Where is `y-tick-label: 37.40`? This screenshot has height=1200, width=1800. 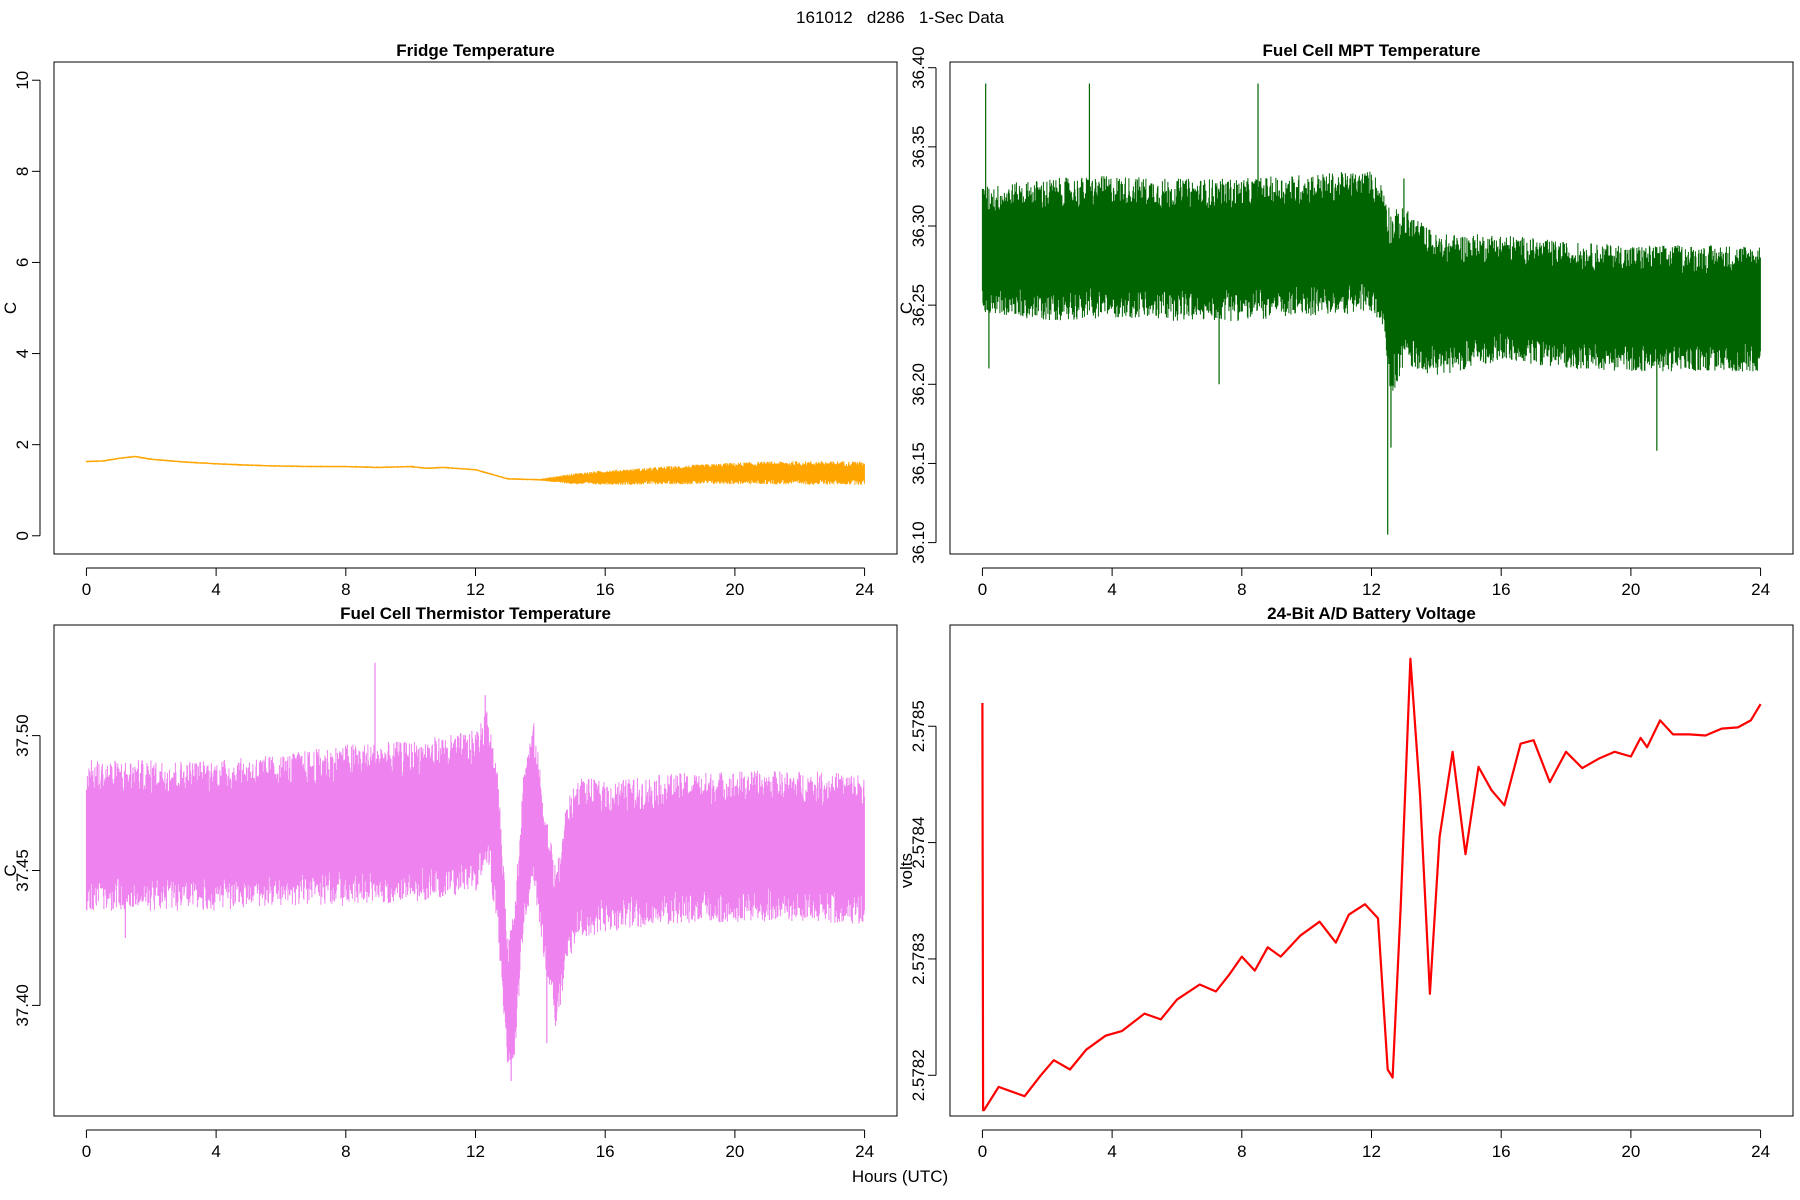
y-tick-label: 37.40 is located at coordinates (22, 1005).